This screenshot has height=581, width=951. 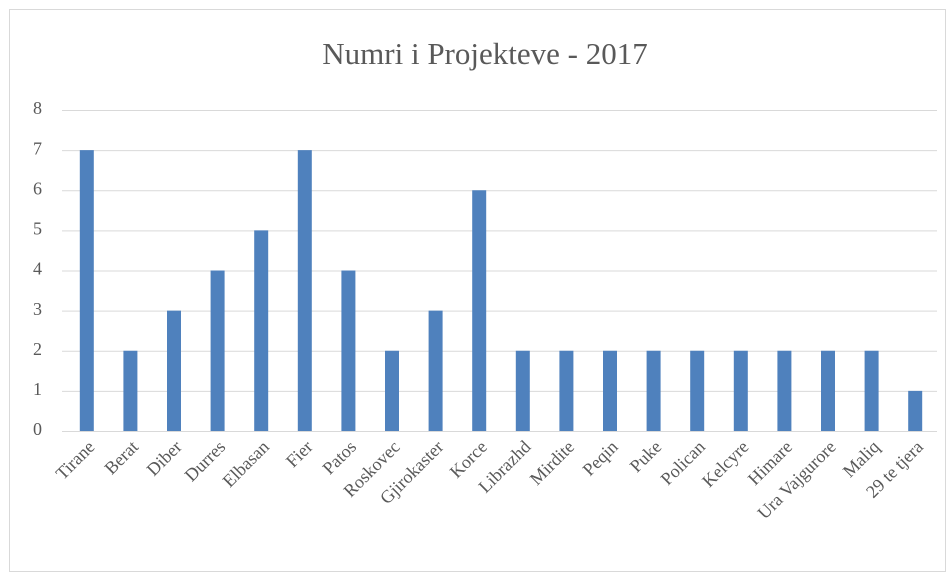 I want to click on y-tick-label: 7, so click(x=37, y=148).